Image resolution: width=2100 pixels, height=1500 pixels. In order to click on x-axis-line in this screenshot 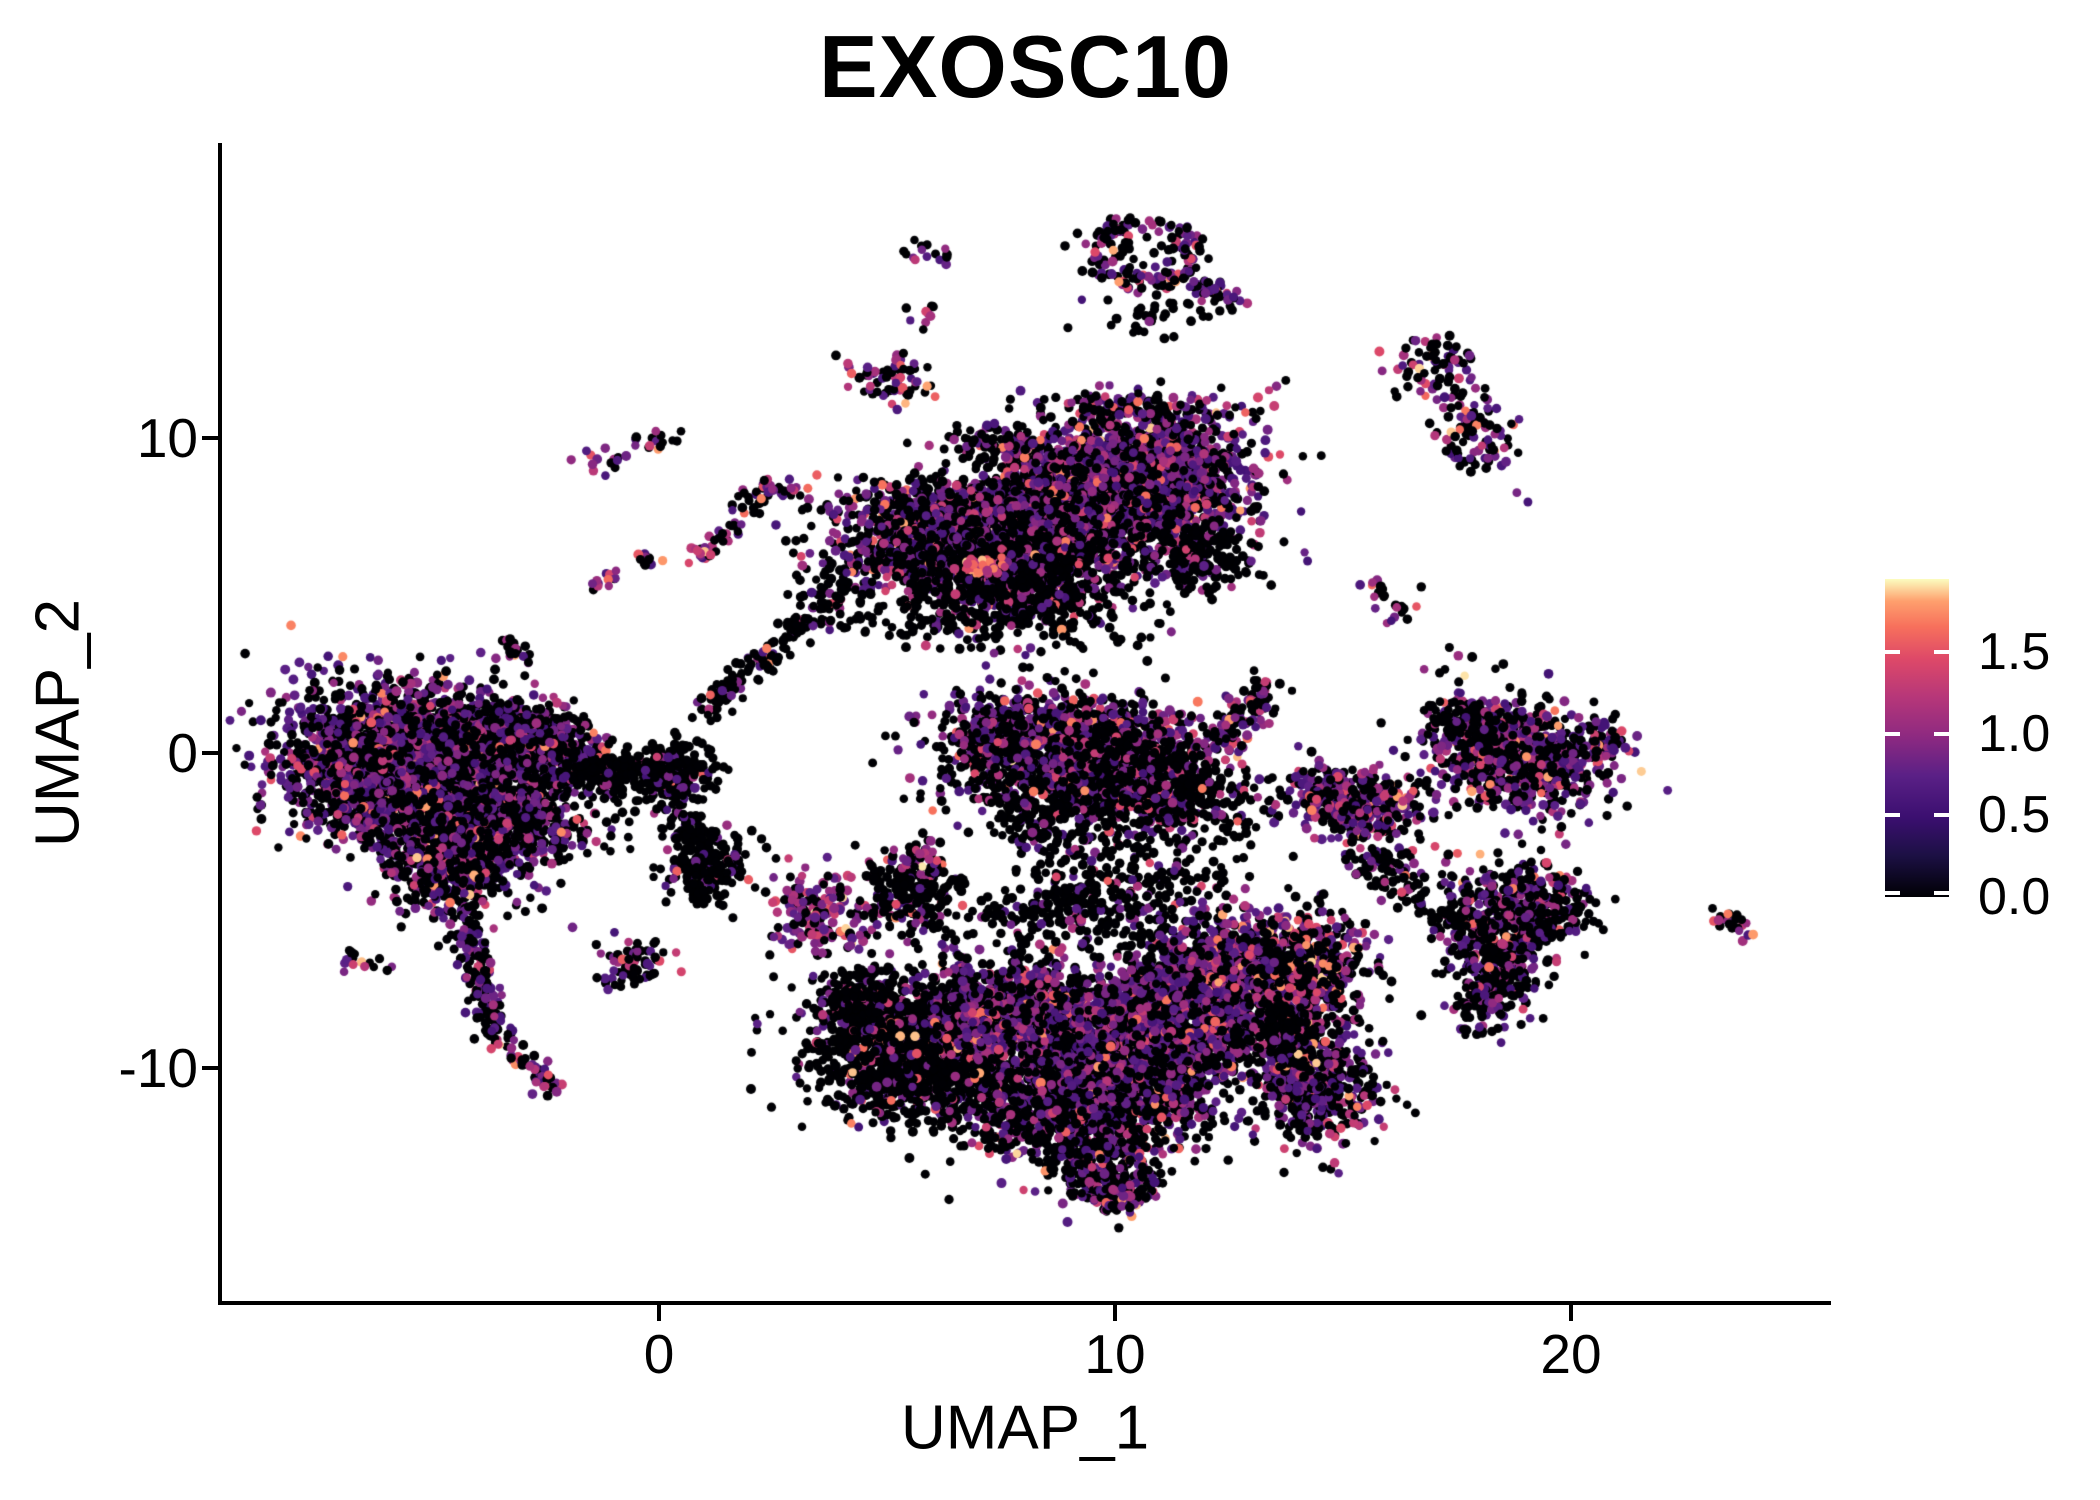, I will do `click(1024, 1303)`.